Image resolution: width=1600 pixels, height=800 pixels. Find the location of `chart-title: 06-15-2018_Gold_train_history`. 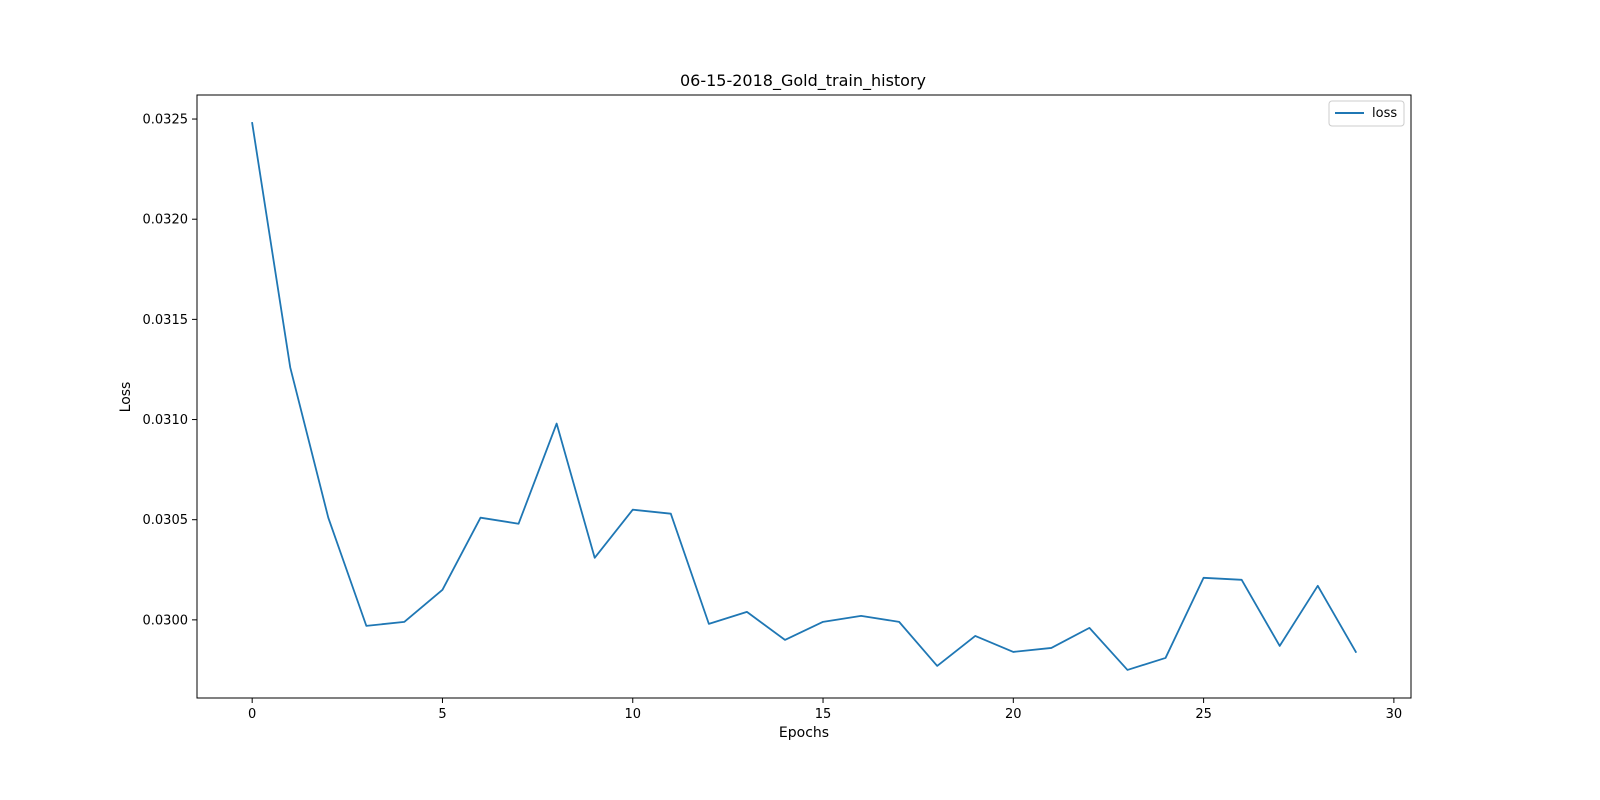

chart-title: 06-15-2018_Gold_train_history is located at coordinates (803, 81).